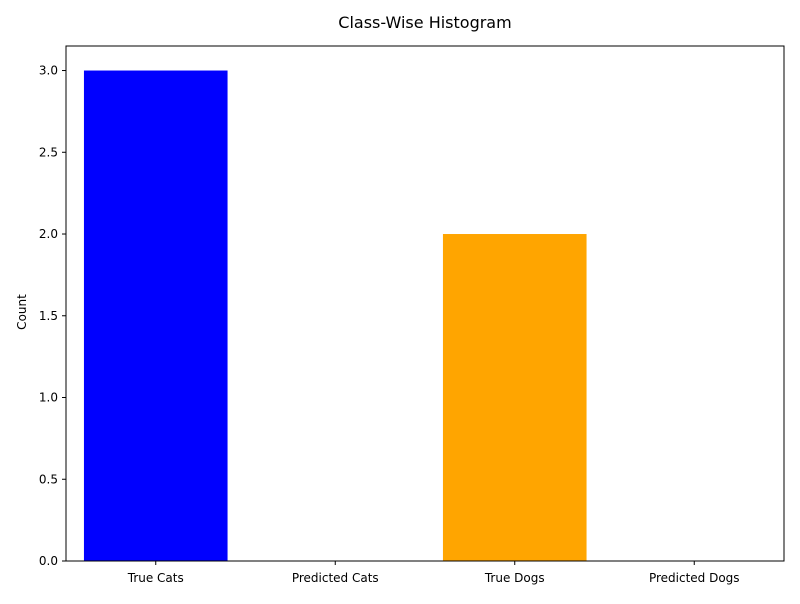  I want to click on x-tick-label: Predicted Dogs, so click(694, 578).